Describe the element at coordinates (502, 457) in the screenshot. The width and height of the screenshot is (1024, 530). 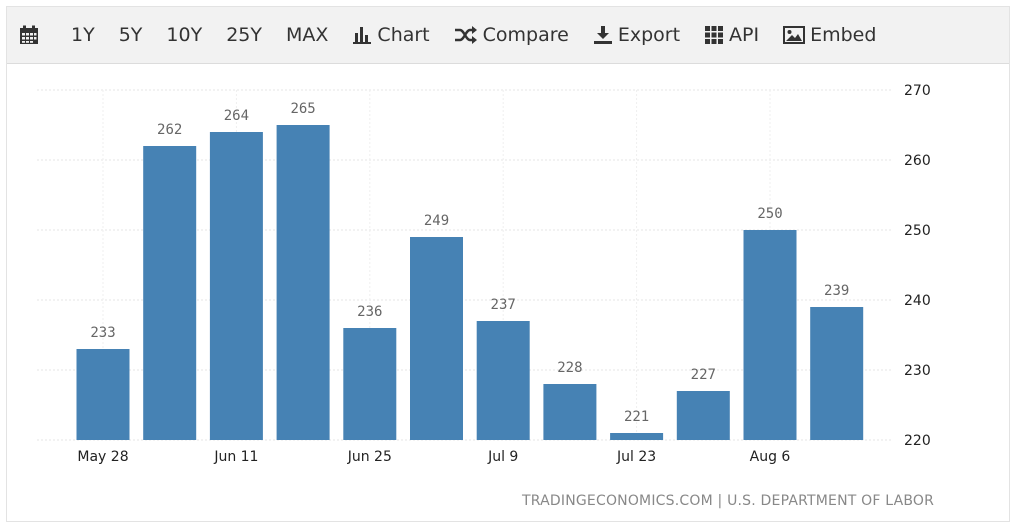
I see `x-tick-label: Jul 9` at that location.